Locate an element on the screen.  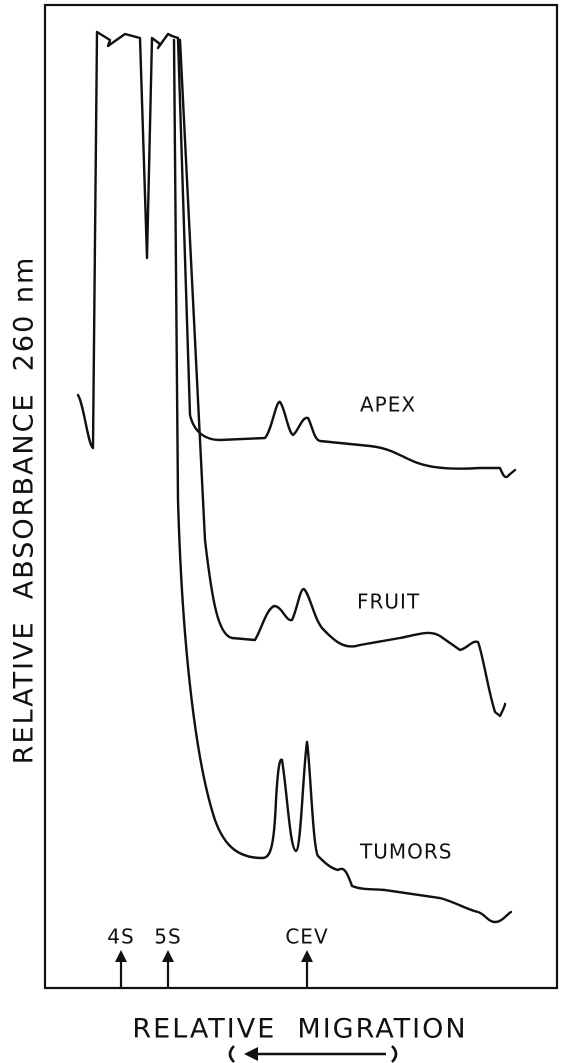
marker-label: 4S is located at coordinates (120, 937).